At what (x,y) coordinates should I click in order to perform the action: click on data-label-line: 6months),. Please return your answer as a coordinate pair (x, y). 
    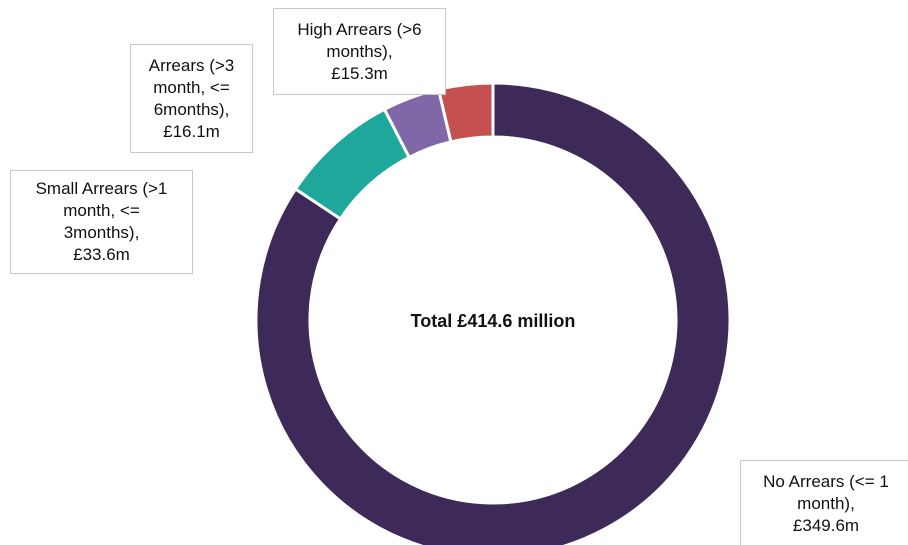
    Looking at the image, I should click on (191, 109).